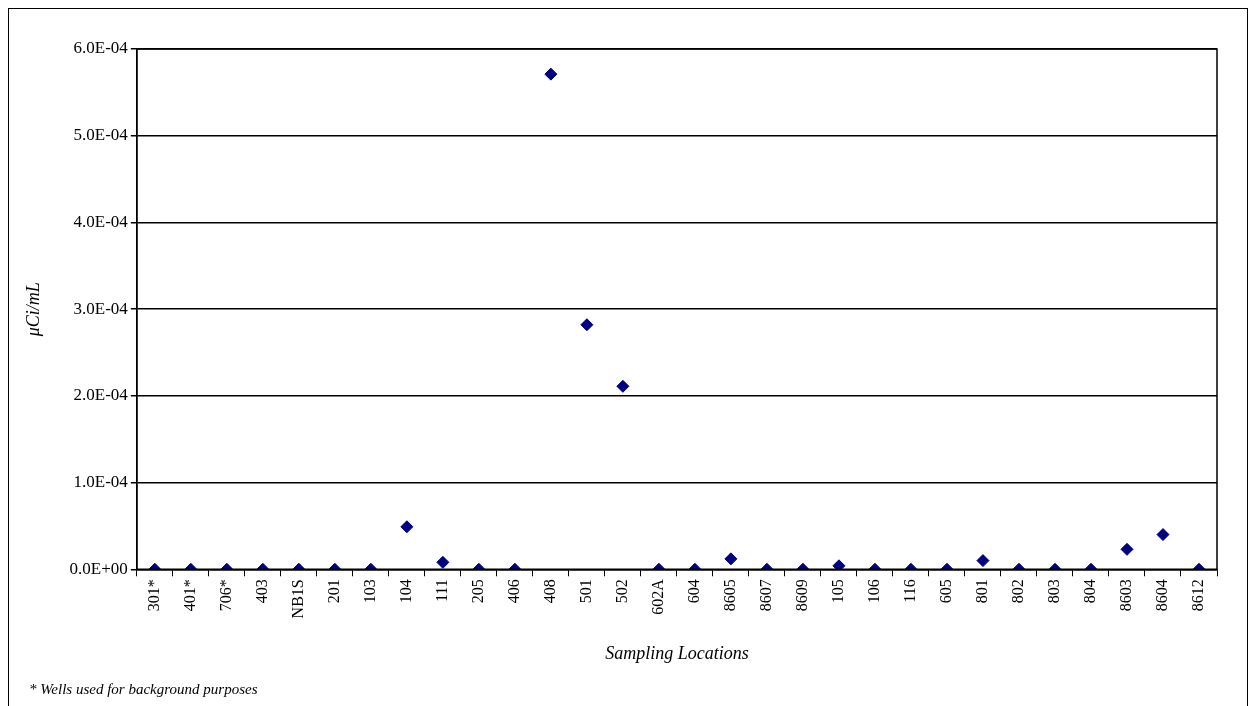 This screenshot has width=1254, height=706. What do you see at coordinates (101, 135) in the screenshot?
I see `y-tick-label: 5.0E-04` at bounding box center [101, 135].